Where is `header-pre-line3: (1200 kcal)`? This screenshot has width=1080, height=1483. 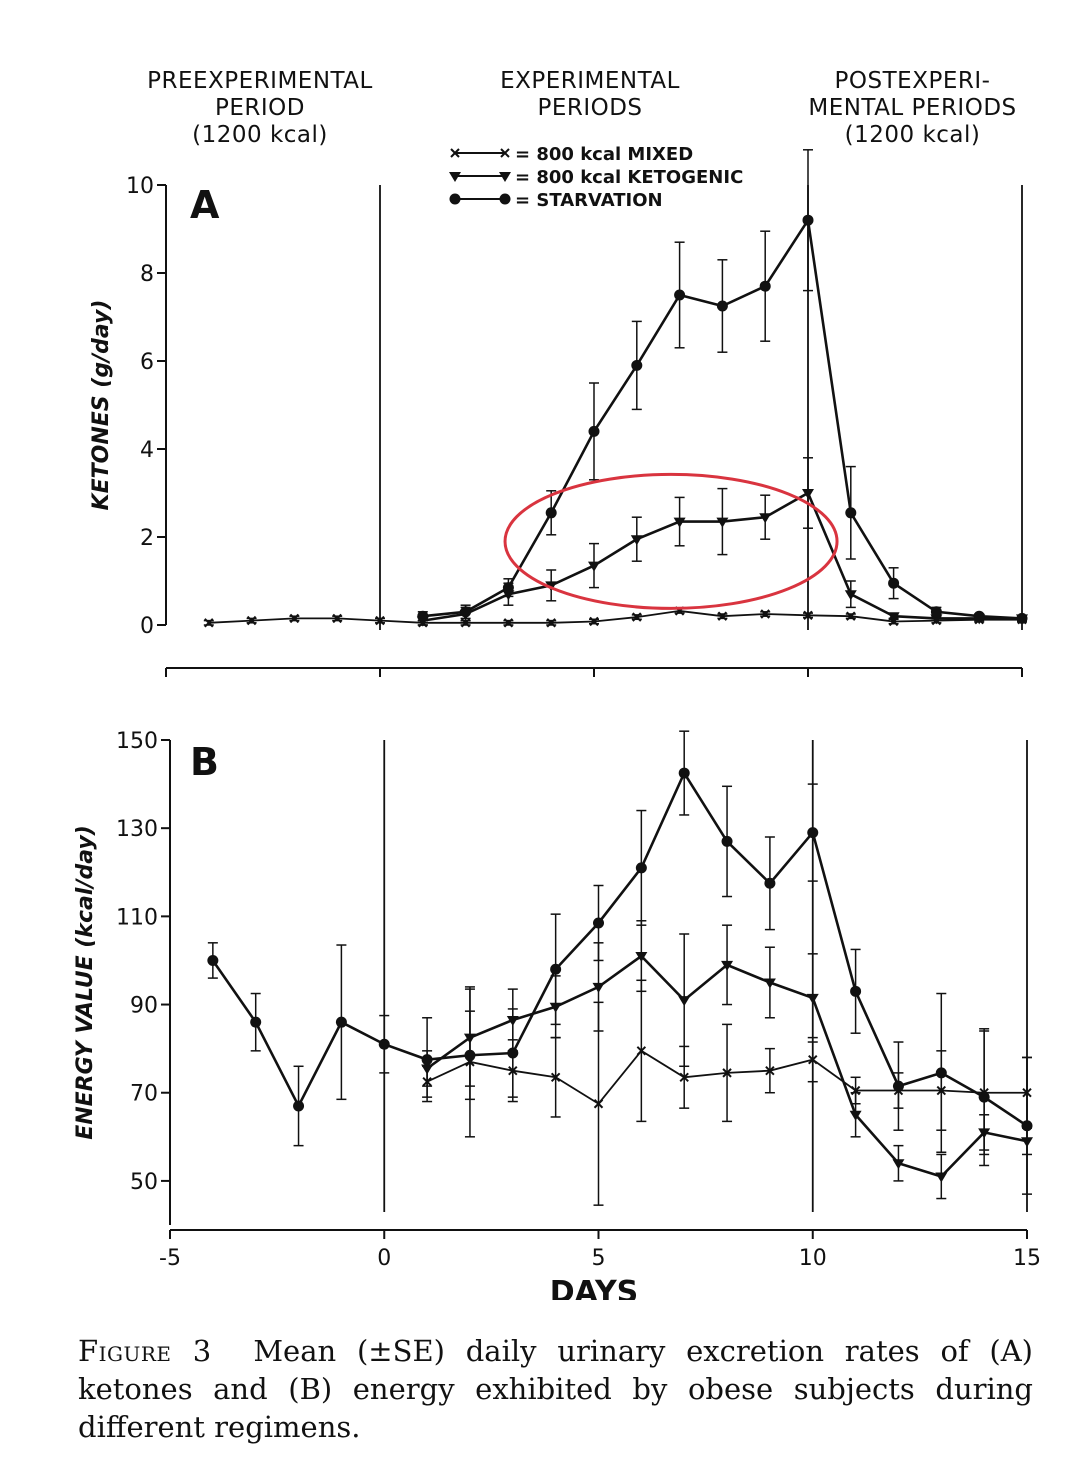 header-pre-line3: (1200 kcal) is located at coordinates (260, 135).